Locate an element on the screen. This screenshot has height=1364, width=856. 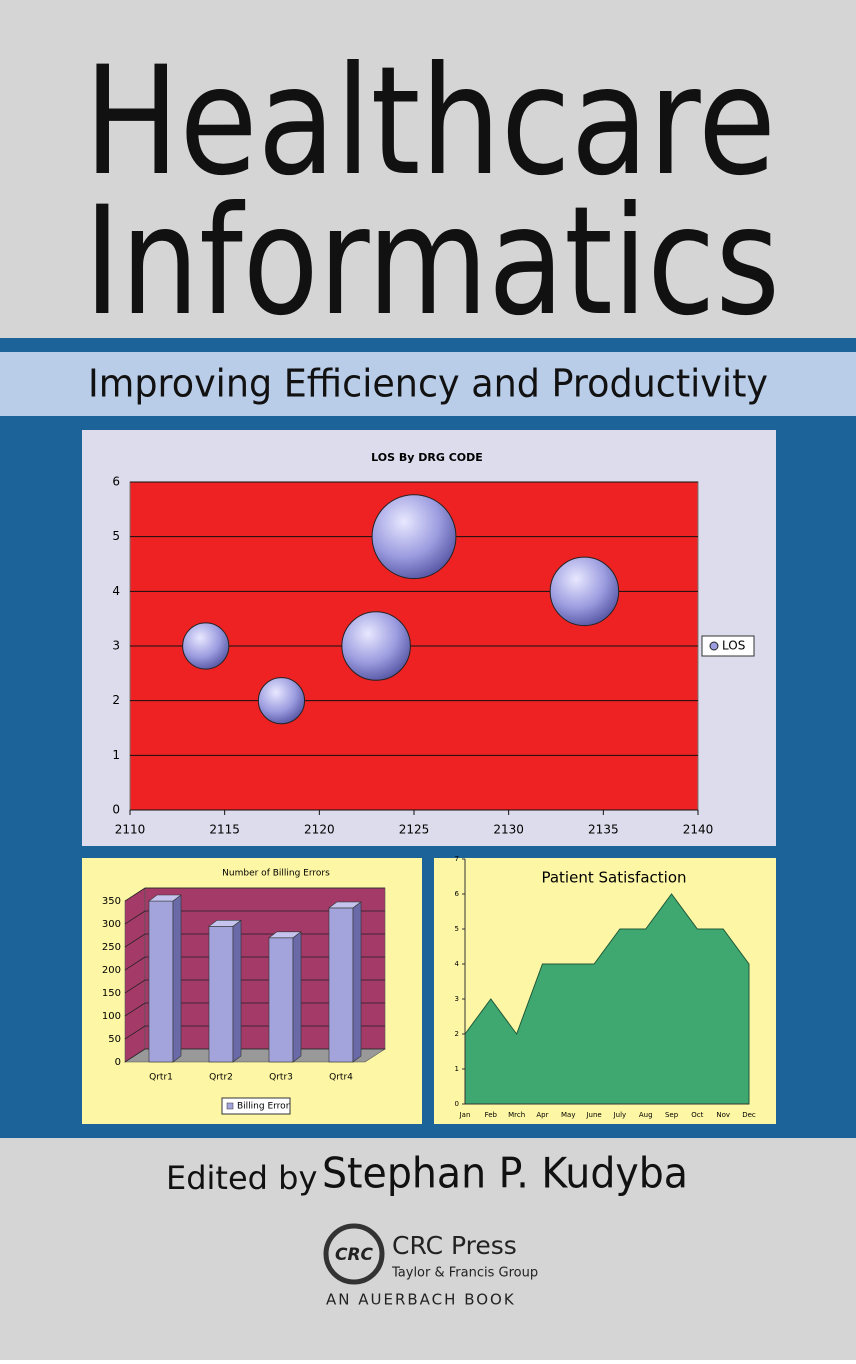
y-tick-label: 7 is located at coordinates (457, 859).